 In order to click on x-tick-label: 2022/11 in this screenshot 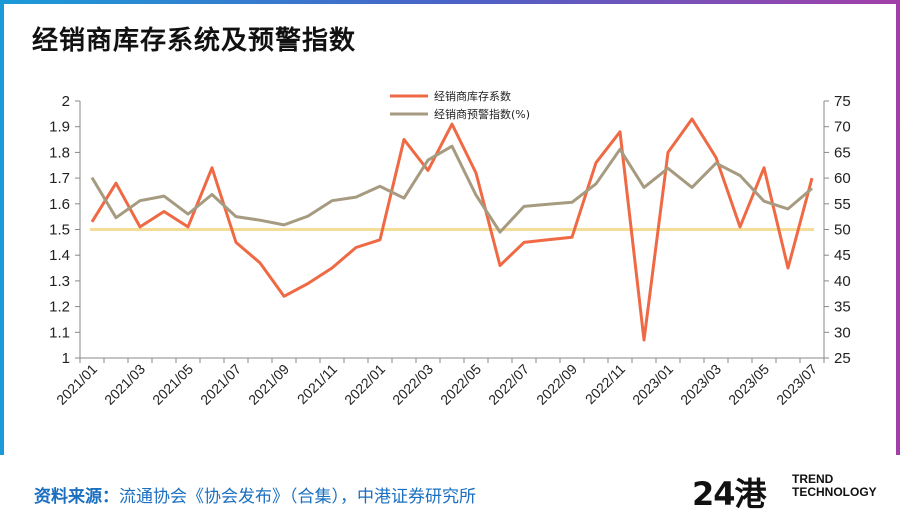, I will do `click(605, 384)`.